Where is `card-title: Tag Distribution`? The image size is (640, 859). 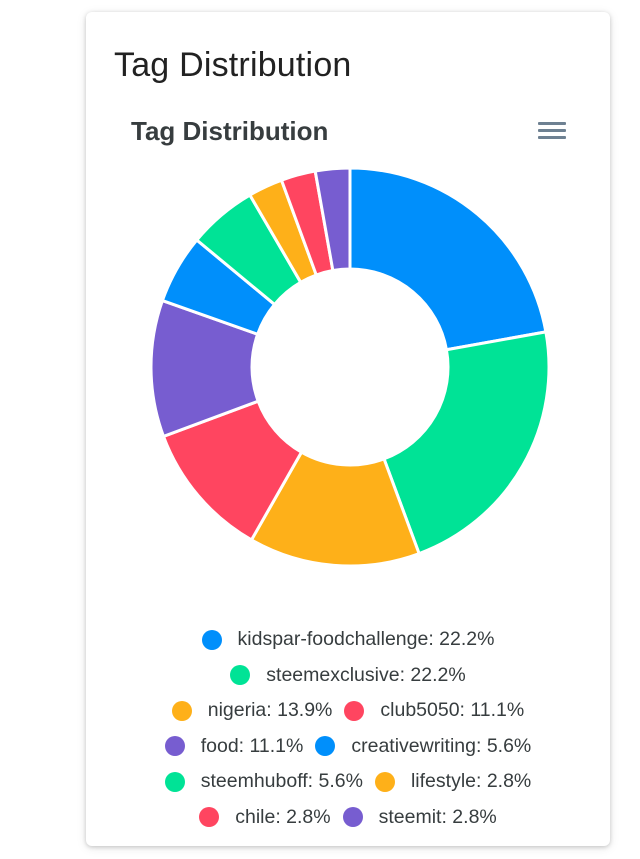
card-title: Tag Distribution is located at coordinates (233, 65).